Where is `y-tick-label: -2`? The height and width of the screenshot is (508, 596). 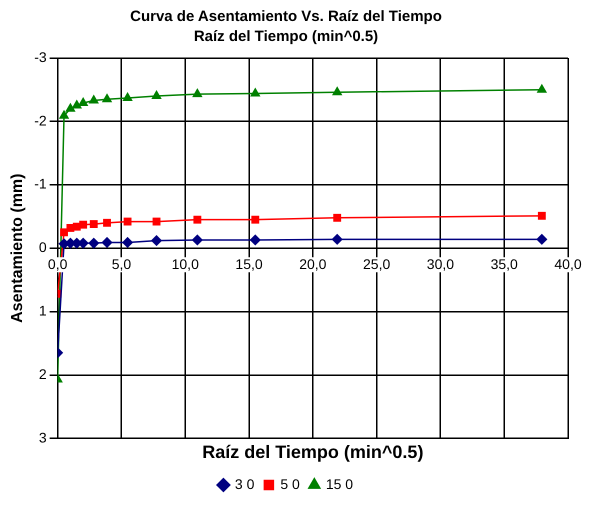
y-tick-label: -2 is located at coordinates (40, 120).